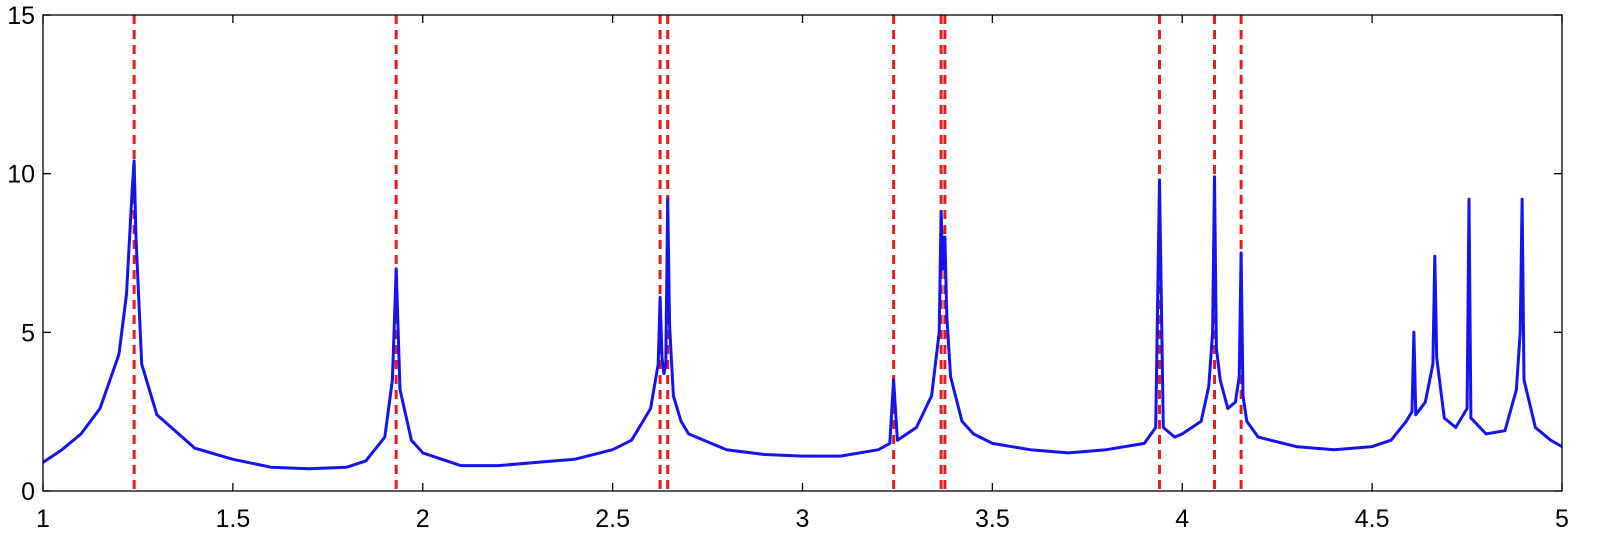 The height and width of the screenshot is (541, 1603). I want to click on y-tick-label: 15, so click(21, 16).